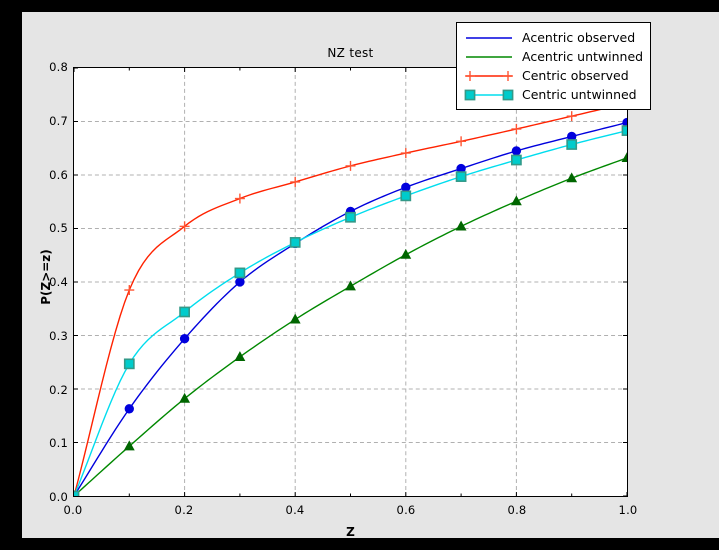 This screenshot has height=550, width=719. Describe the element at coordinates (628, 510) in the screenshot. I see `x-tick-label: 1.0` at that location.